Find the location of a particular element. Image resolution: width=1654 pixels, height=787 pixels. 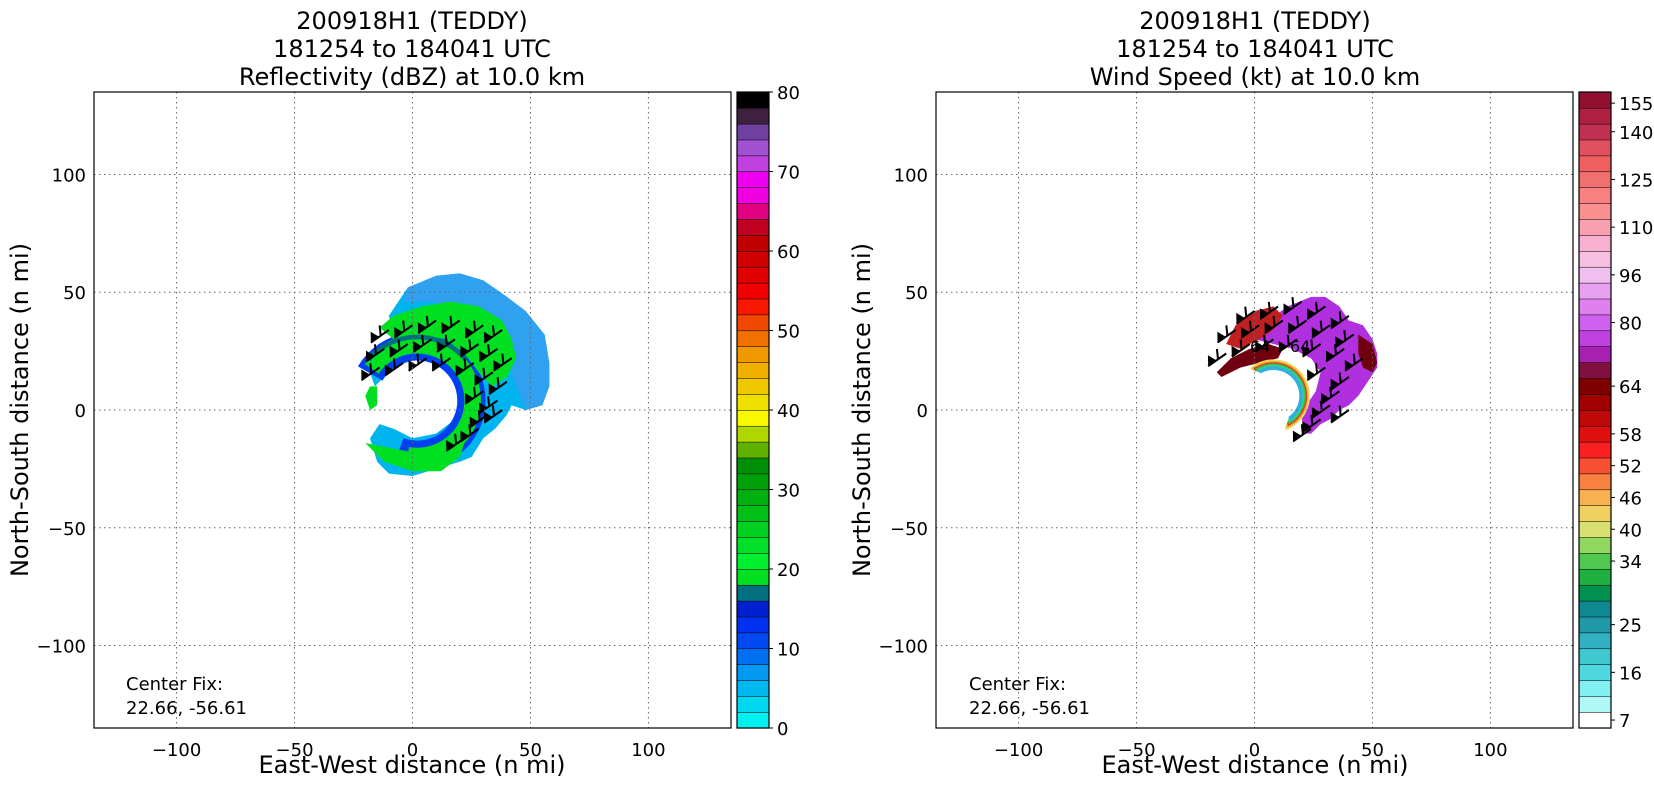

x-tick-label: −50 is located at coordinates (1137, 750).